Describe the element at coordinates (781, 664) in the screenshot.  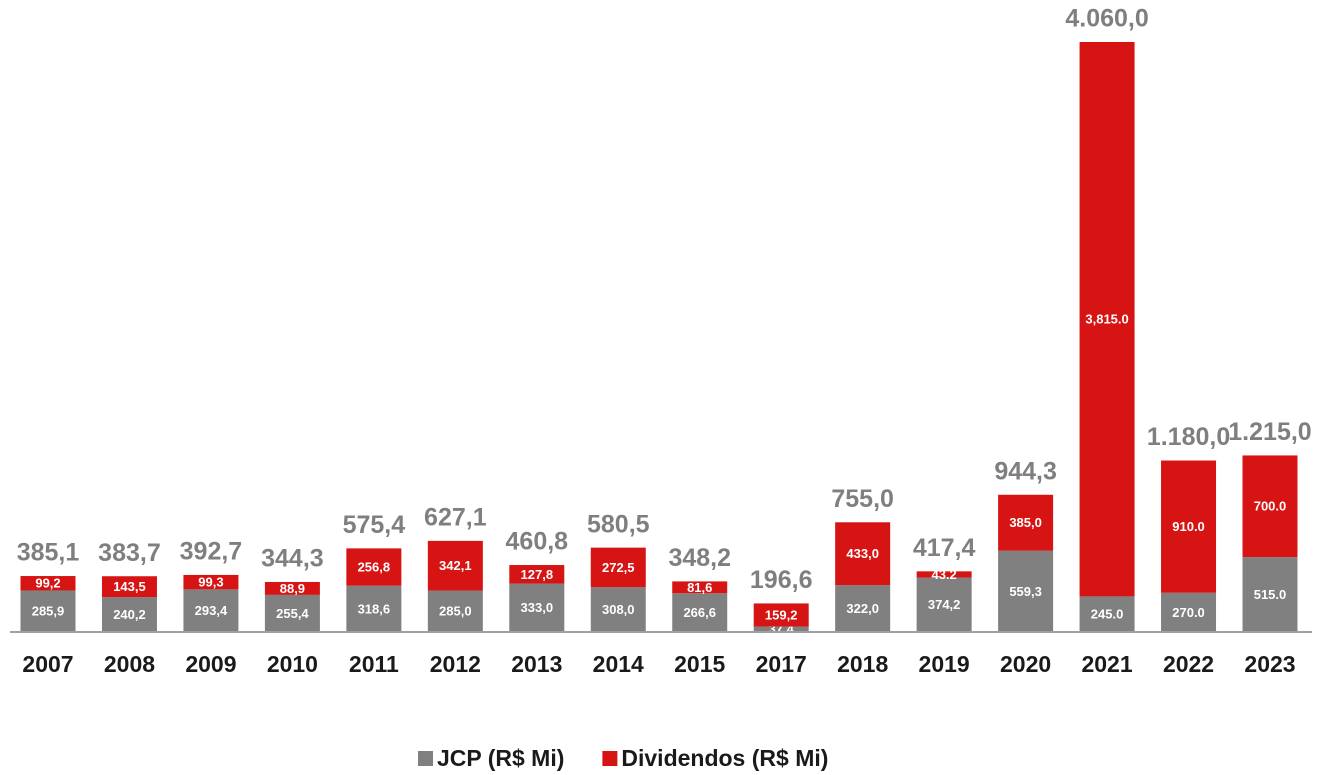
I see `x-tick-label: 2017` at that location.